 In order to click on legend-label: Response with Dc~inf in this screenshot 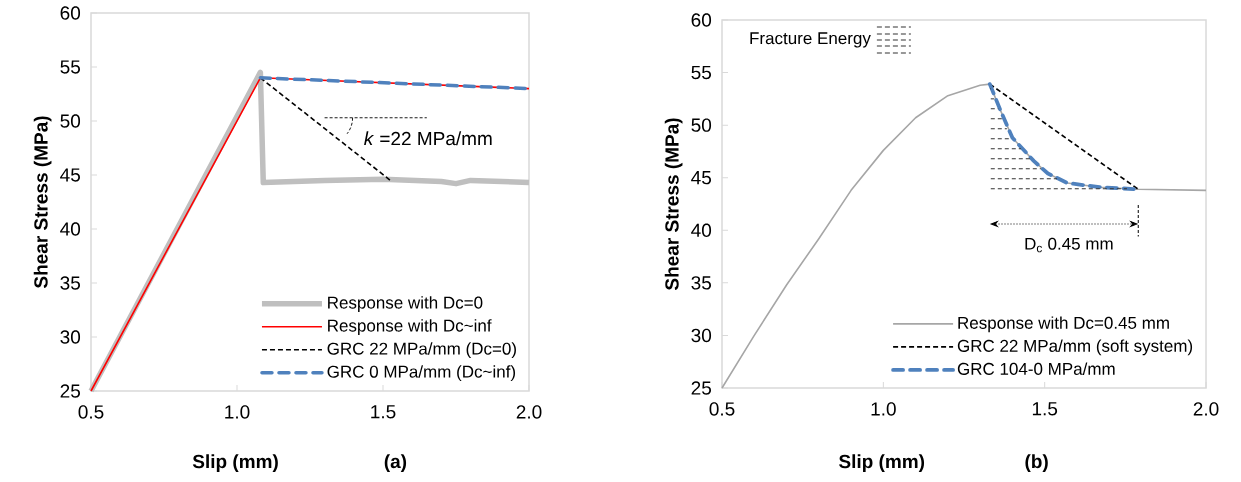, I will do `click(410, 327)`.